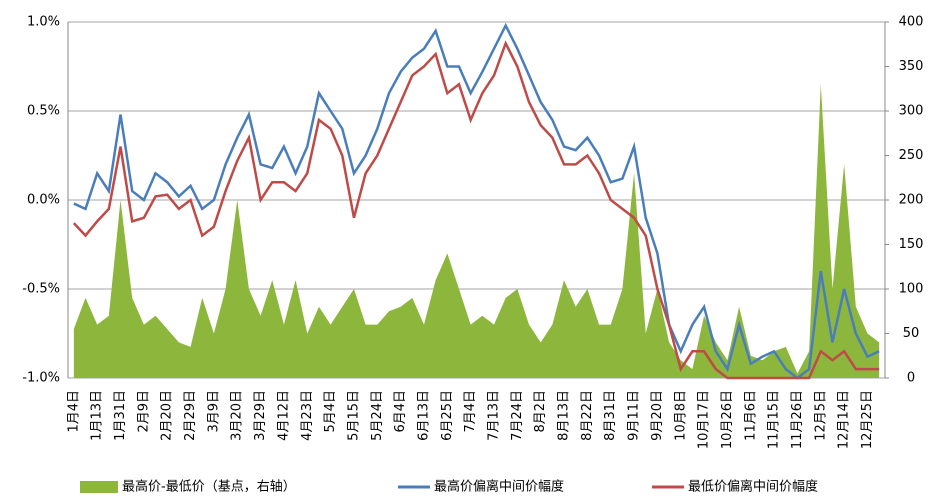  I want to click on x-tick-label: 2月20日, so click(167, 415).